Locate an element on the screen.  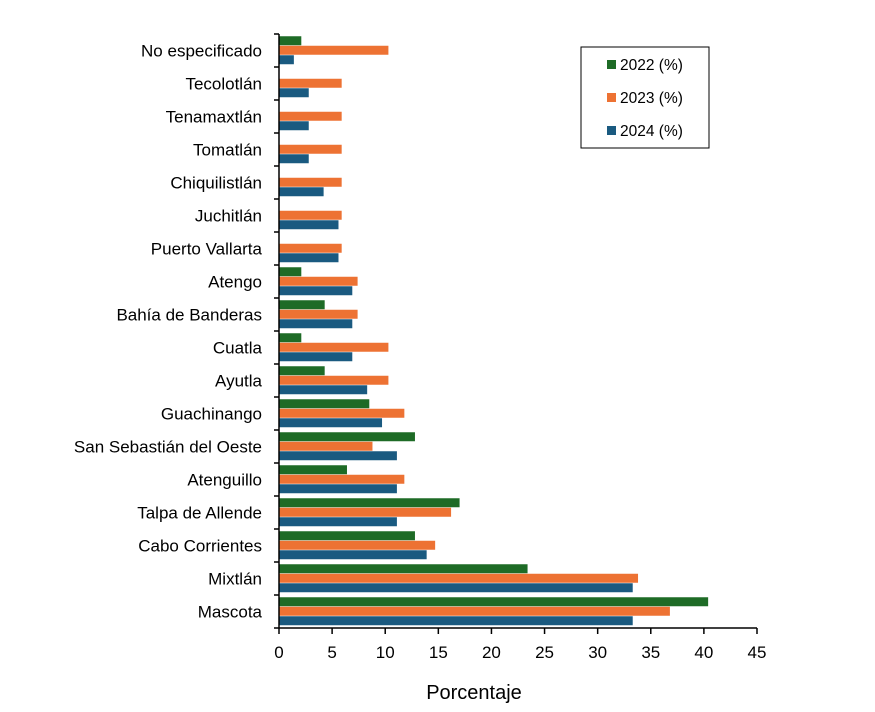
category-label: Tecolotlán is located at coordinates (223, 84).